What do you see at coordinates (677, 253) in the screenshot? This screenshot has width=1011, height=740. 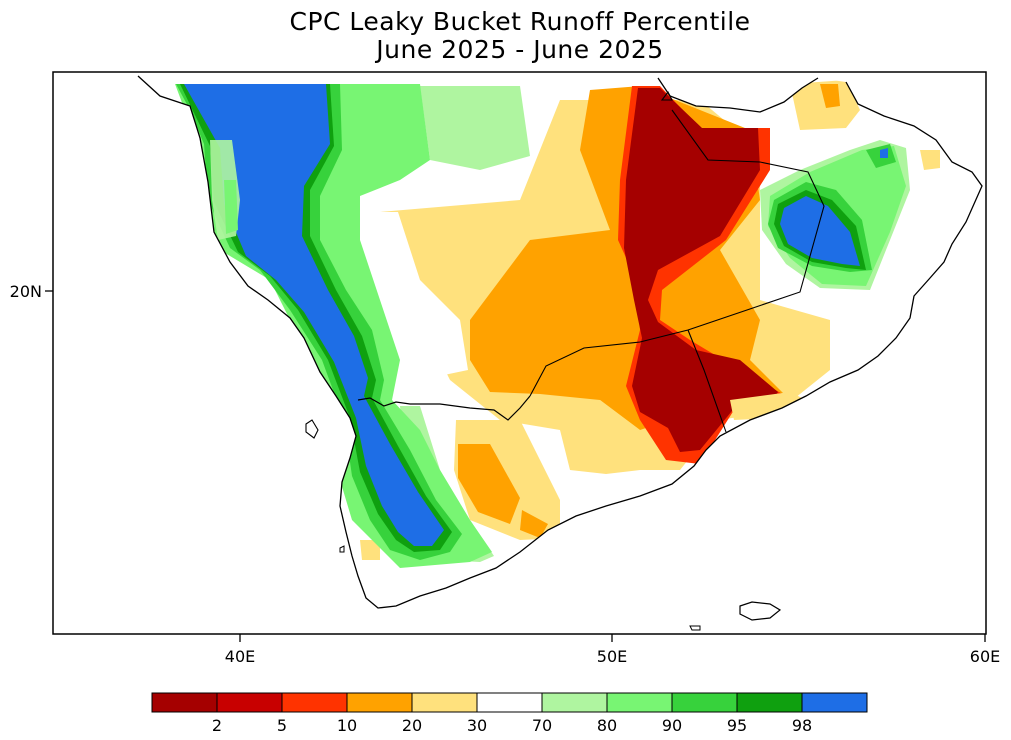 I see `saudi-yemen-oman-border` at bounding box center [677, 253].